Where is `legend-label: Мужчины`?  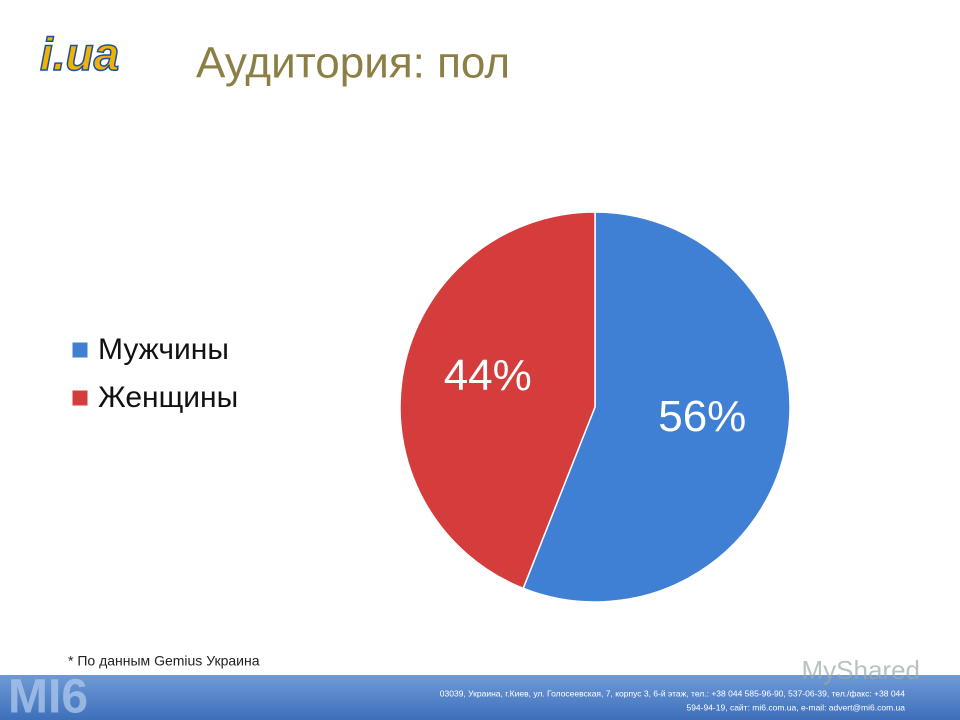 legend-label: Мужчины is located at coordinates (163, 349).